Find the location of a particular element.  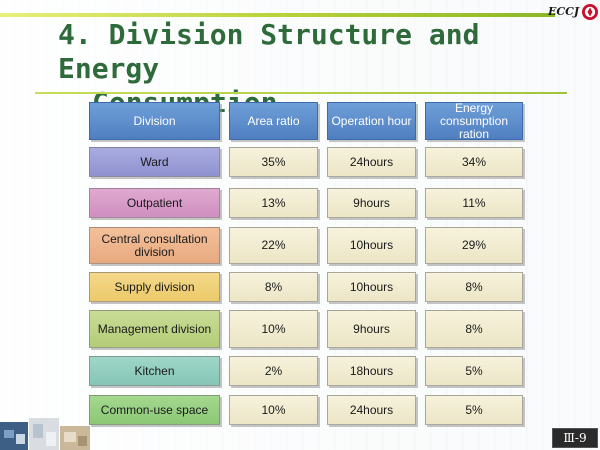

area-ratio-cell: 22% is located at coordinates (273, 245).